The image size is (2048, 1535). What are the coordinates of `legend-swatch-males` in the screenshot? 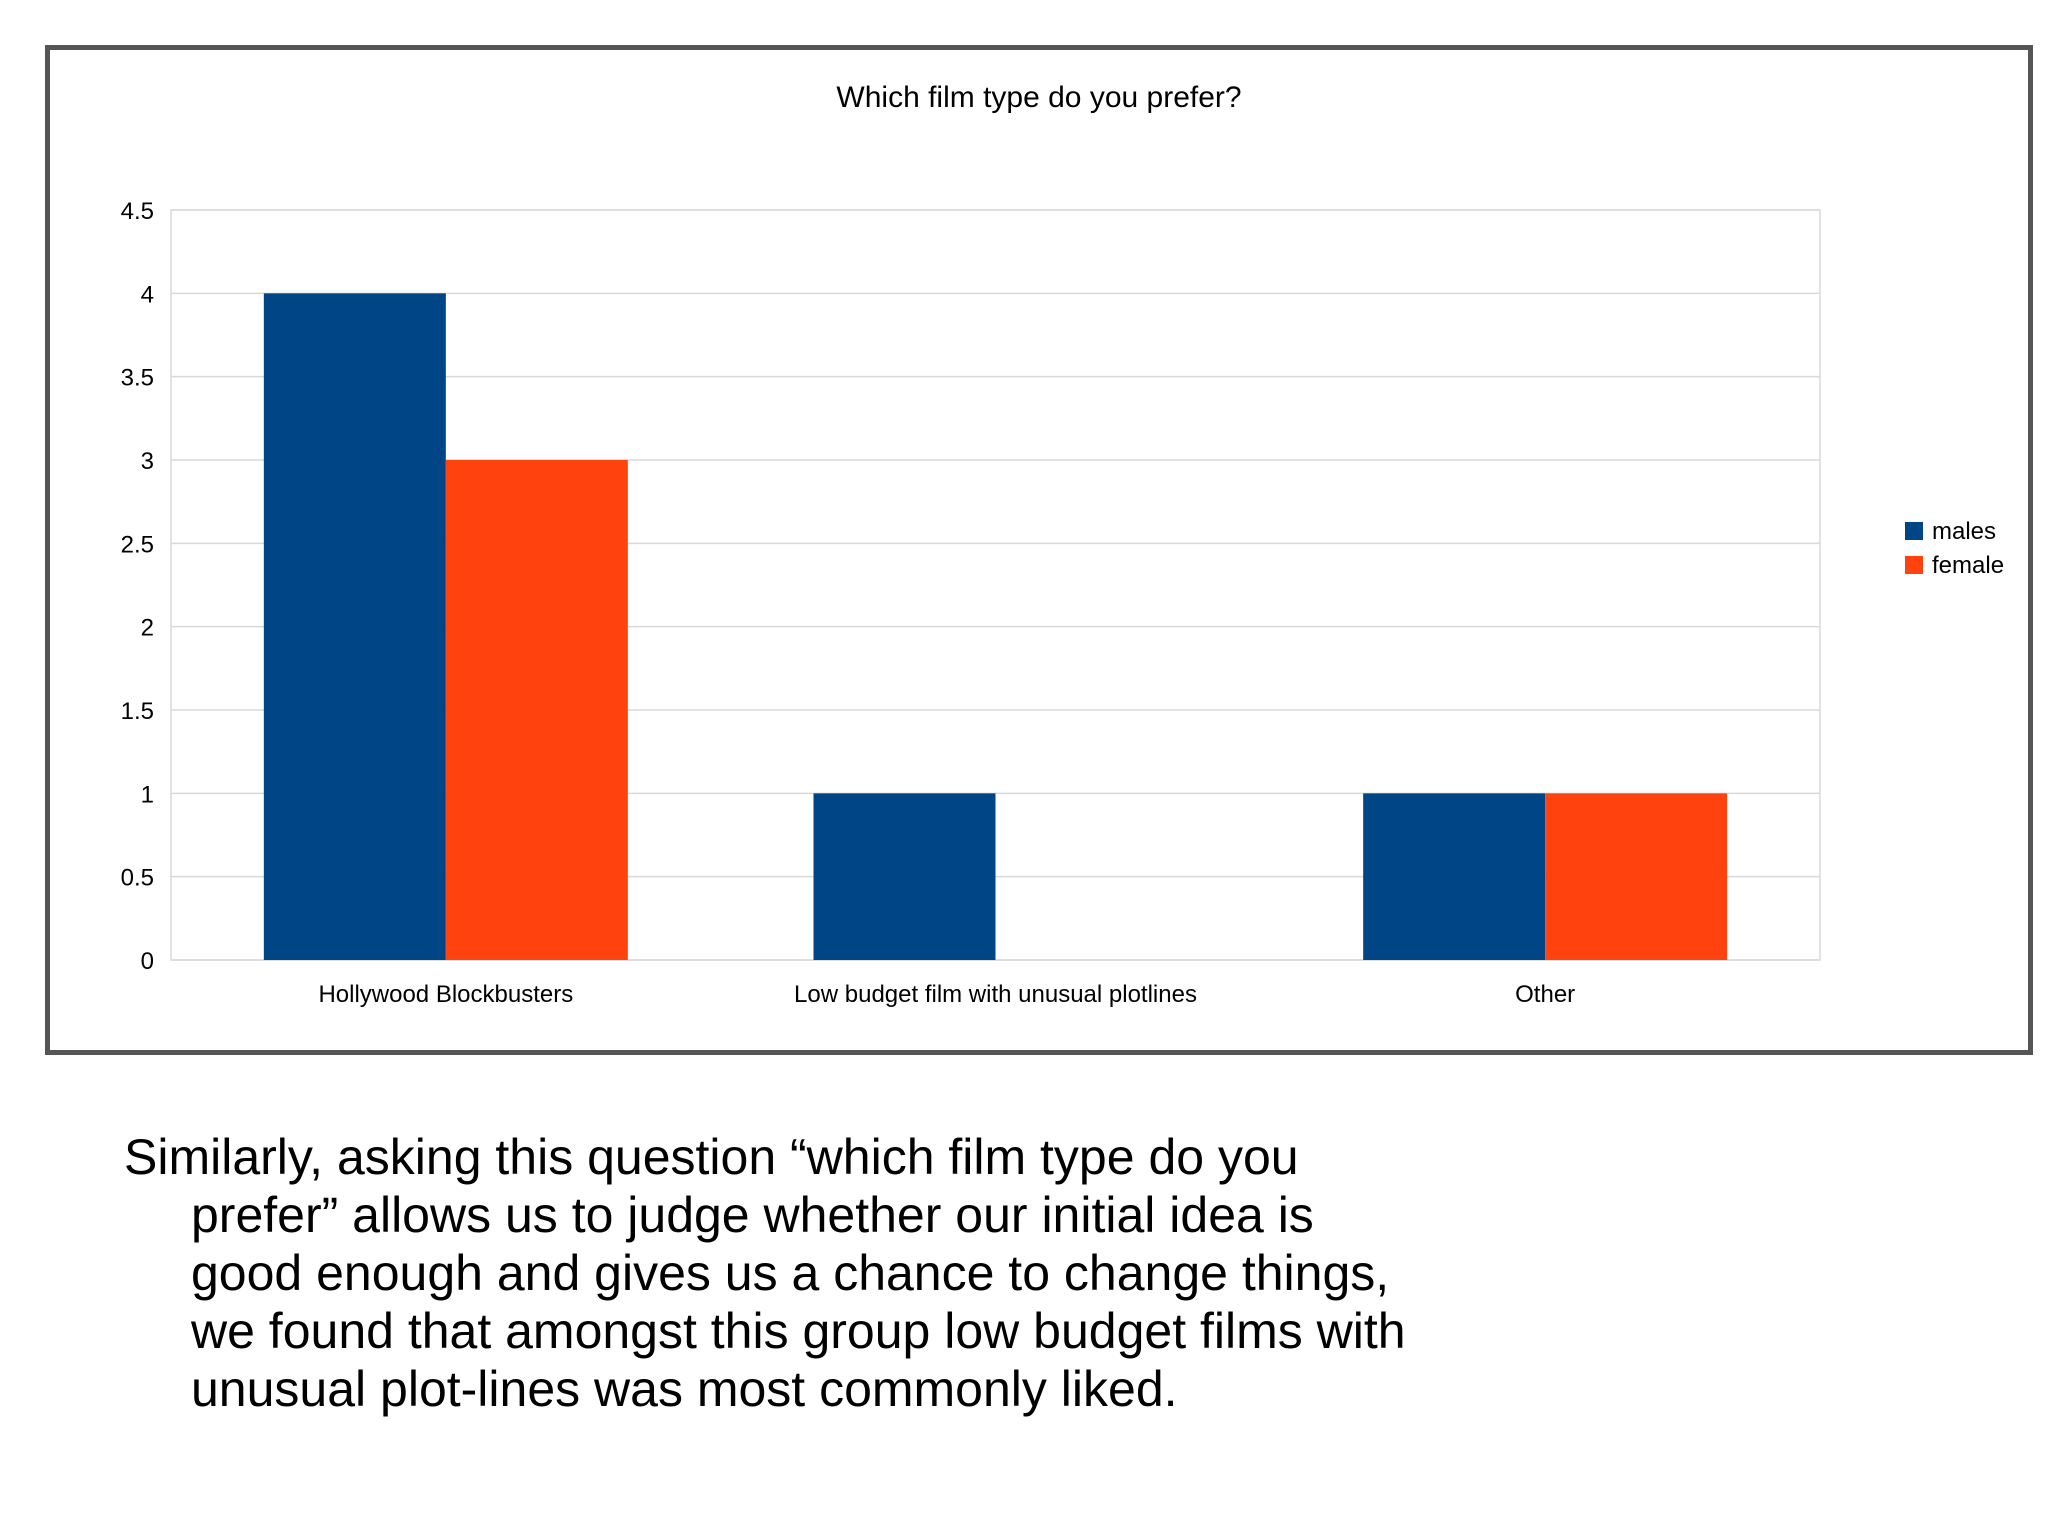 It's located at (1914, 531).